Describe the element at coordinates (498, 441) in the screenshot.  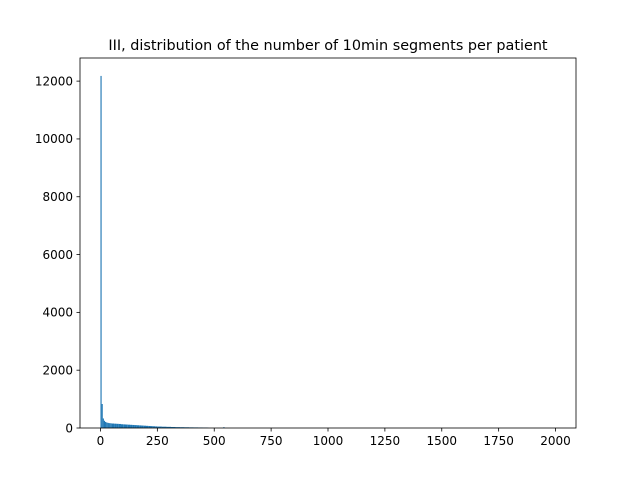
I see `x-tick-label: 1750` at that location.